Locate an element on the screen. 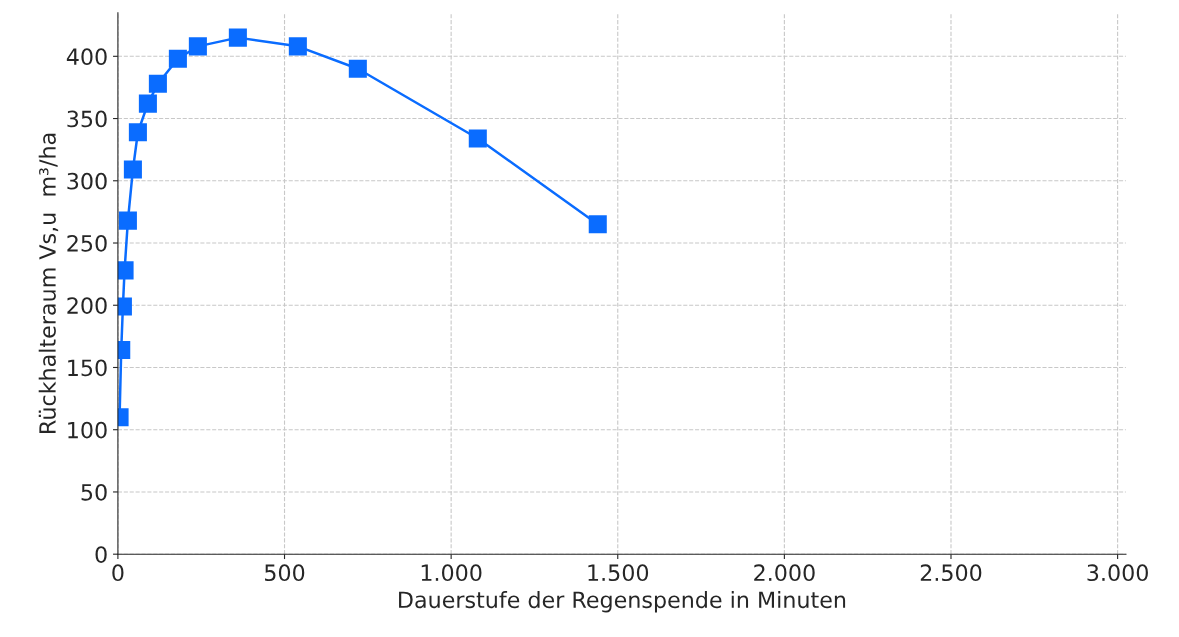 The height and width of the screenshot is (637, 1179). y-tick-label: 300 is located at coordinates (87, 181).